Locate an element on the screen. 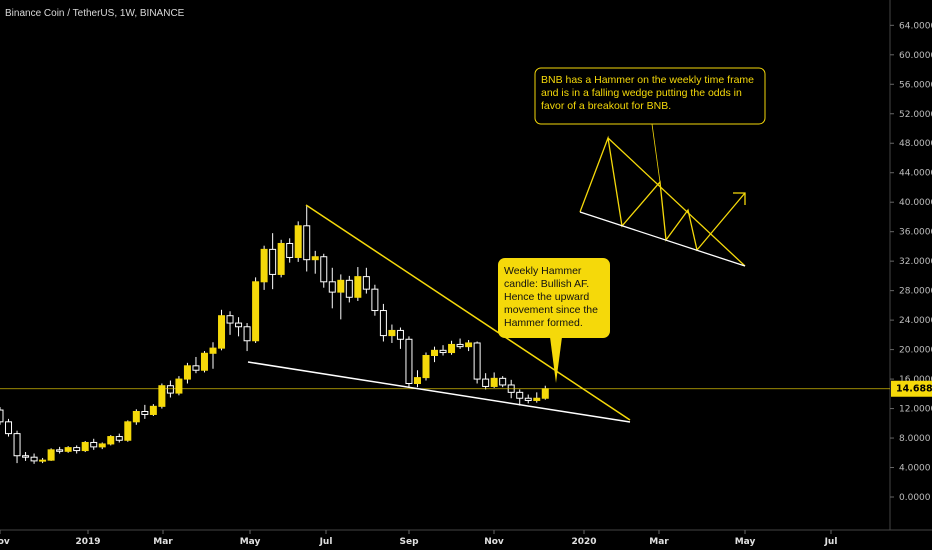  price-tick-label: 32.0000 is located at coordinates (915, 262).